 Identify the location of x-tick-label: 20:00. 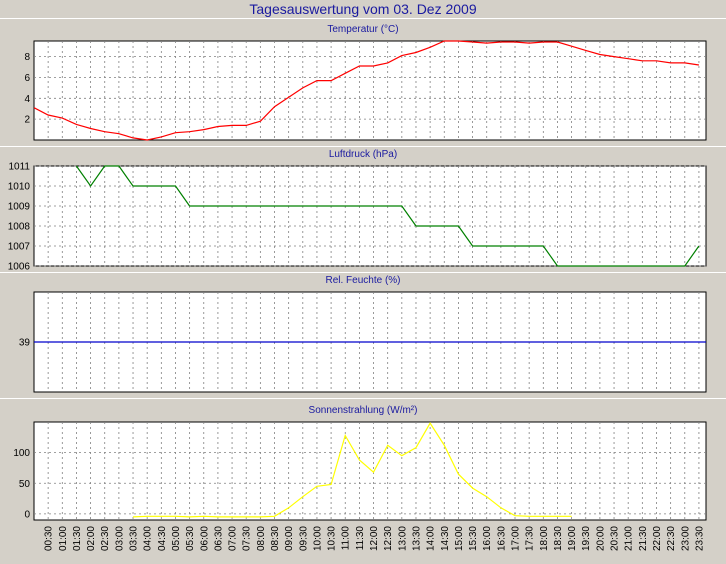
(600, 538).